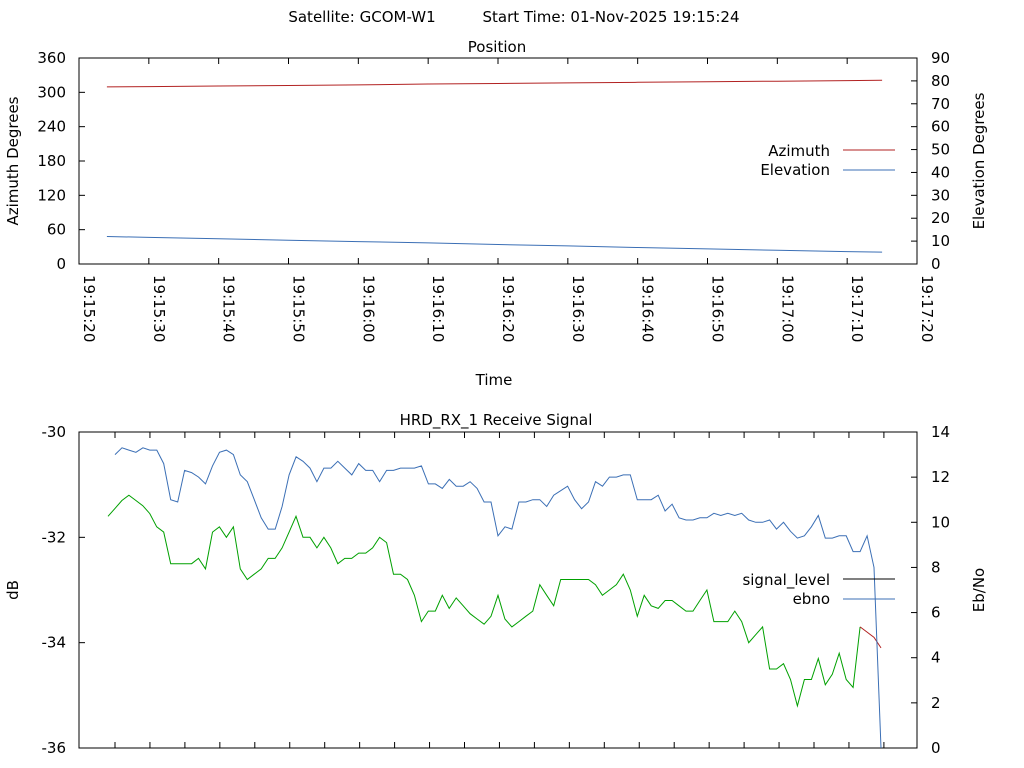 The height and width of the screenshot is (768, 1024). Describe the element at coordinates (940, 432) in the screenshot. I see `ebno-tick-label: 14` at that location.